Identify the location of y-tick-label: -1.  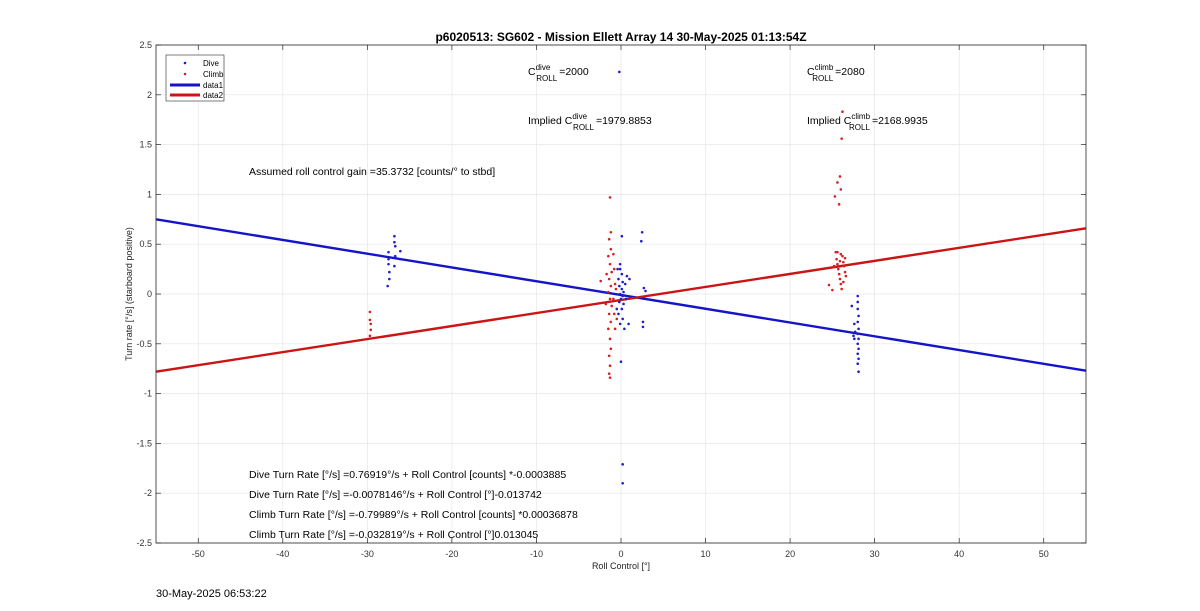
(148, 394).